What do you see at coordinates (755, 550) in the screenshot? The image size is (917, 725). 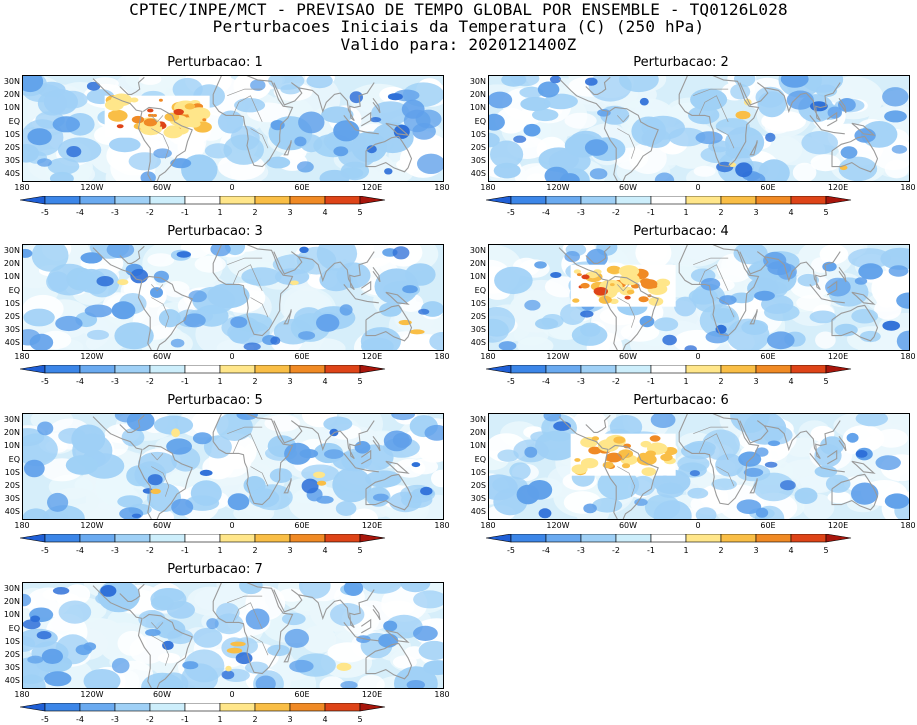 I see `colorbar-label: 3` at bounding box center [755, 550].